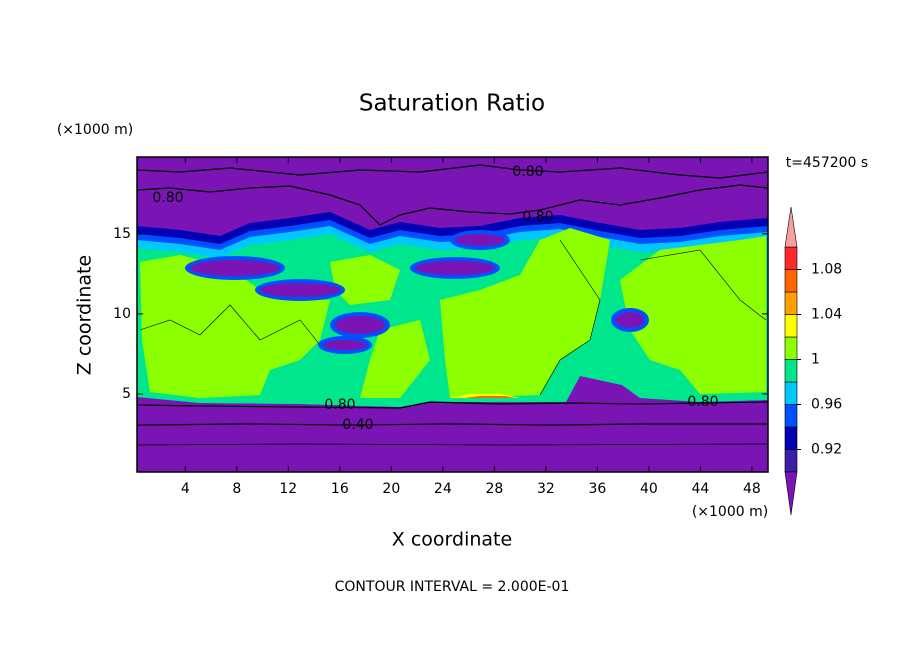  Describe the element at coordinates (452, 540) in the screenshot. I see `x-axis-label: X coordinate` at that location.